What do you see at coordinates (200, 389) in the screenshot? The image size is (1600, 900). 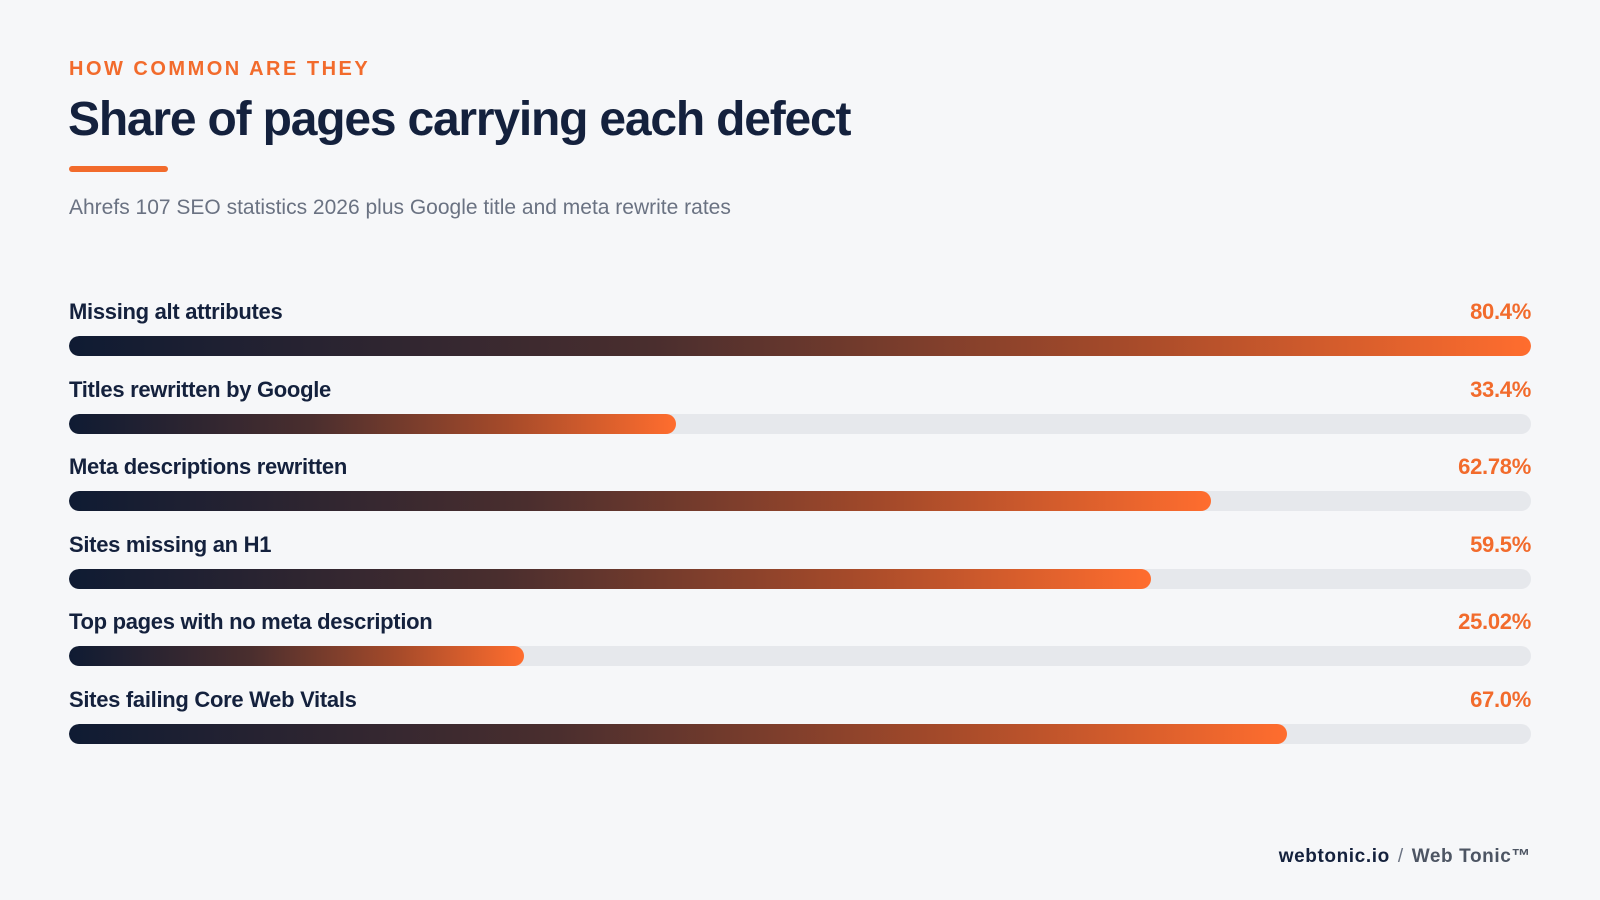 I see `bar-label: Titles rewritten by Google` at bounding box center [200, 389].